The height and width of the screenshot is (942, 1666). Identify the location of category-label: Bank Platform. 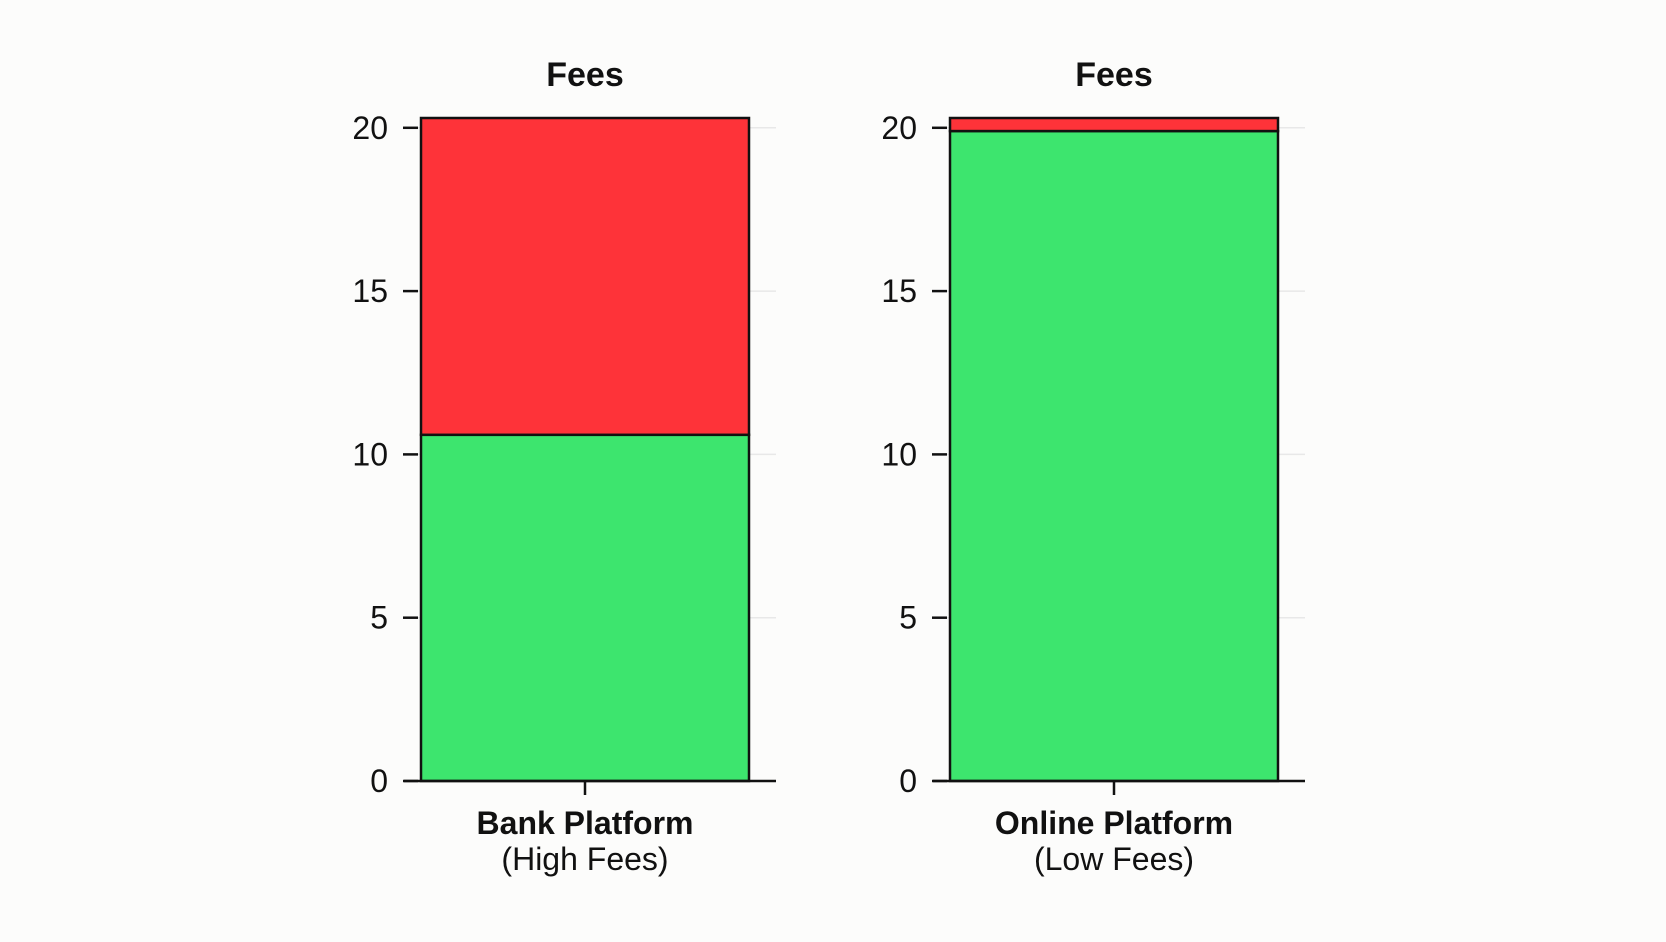
(585, 823).